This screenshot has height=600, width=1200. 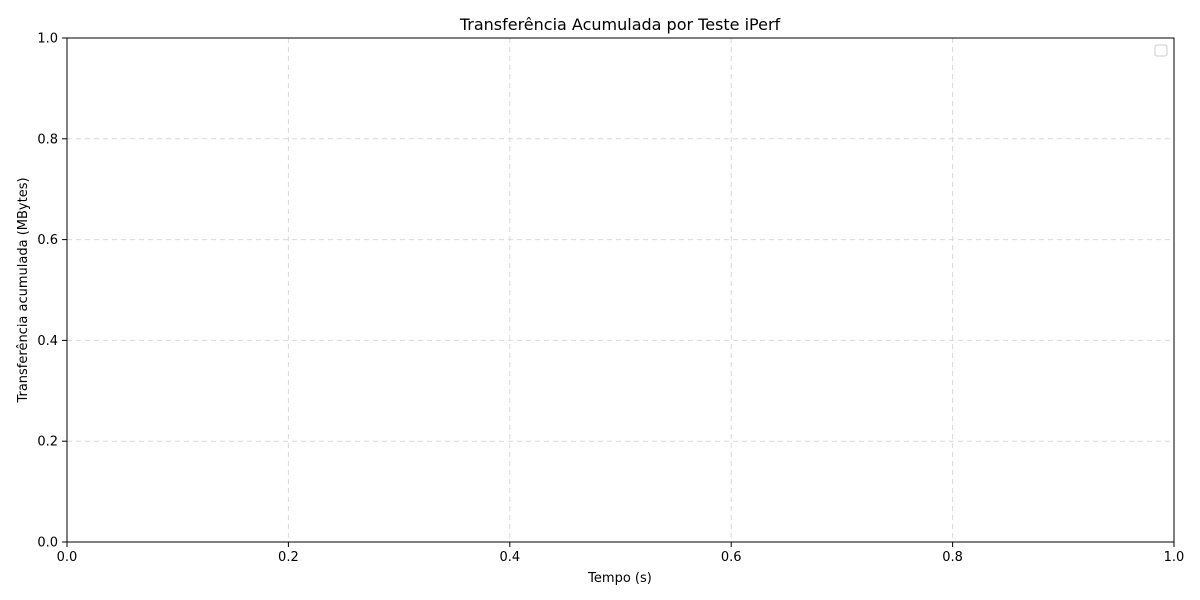 I want to click on y-tick-label: 0.2, so click(x=47, y=442).